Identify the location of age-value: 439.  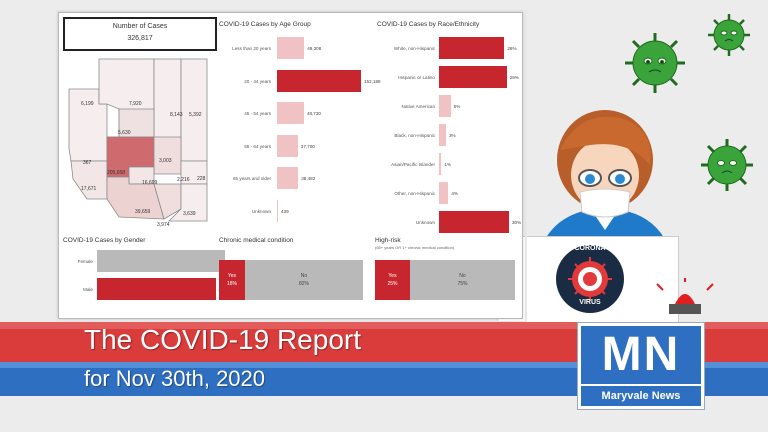
(285, 211).